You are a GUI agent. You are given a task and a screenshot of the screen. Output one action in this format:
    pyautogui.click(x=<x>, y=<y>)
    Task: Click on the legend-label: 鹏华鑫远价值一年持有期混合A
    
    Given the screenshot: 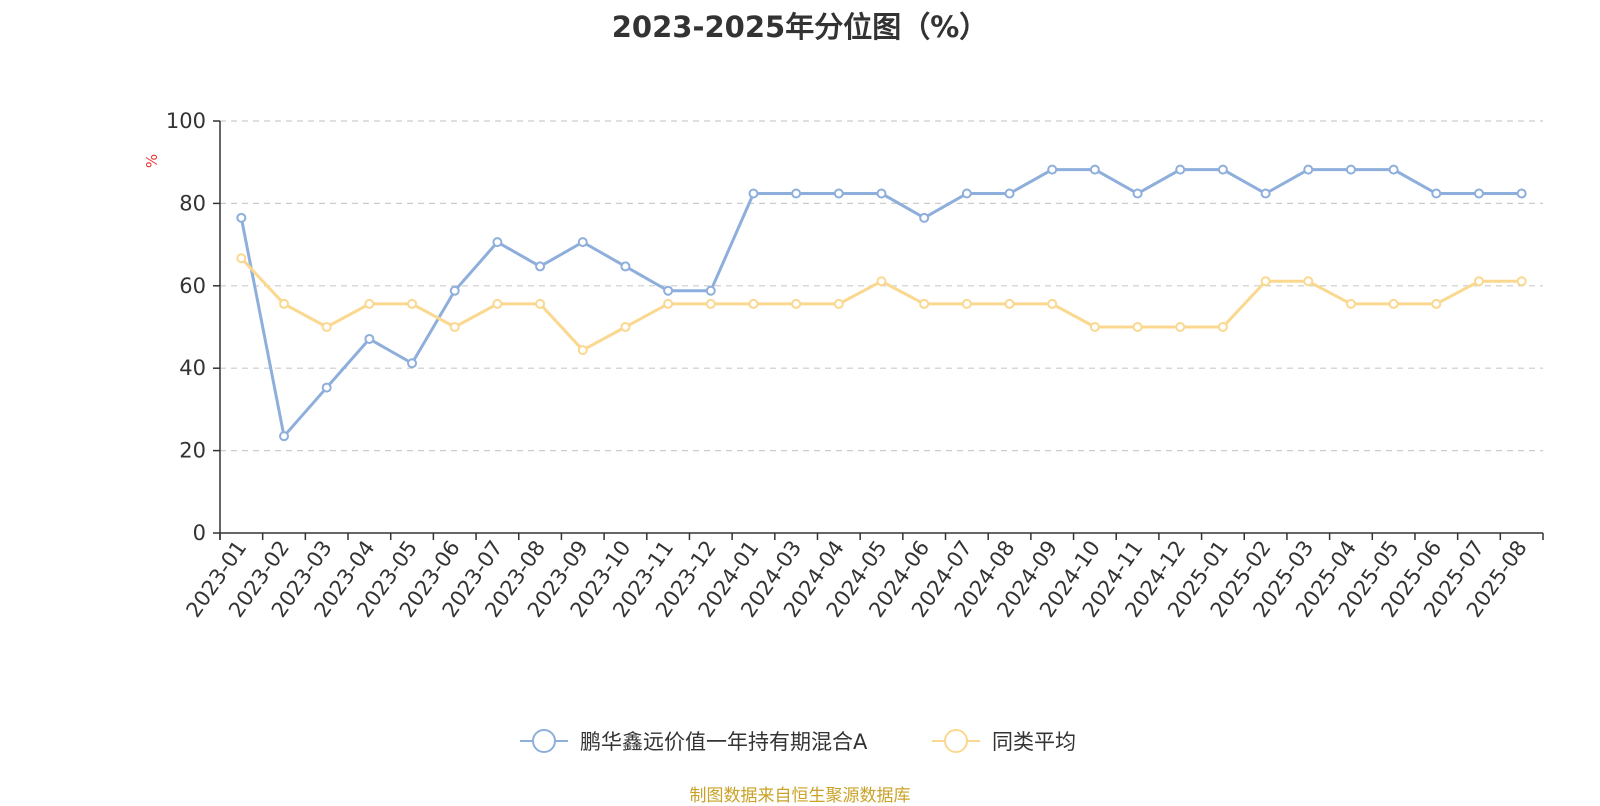 What is the action you would take?
    pyautogui.click(x=724, y=742)
    